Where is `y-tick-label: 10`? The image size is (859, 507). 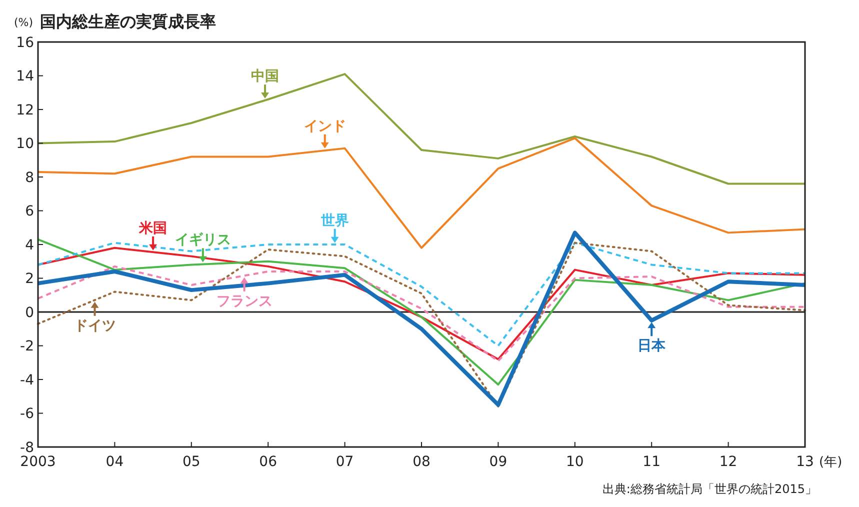
y-tick-label: 10 is located at coordinates (25, 144).